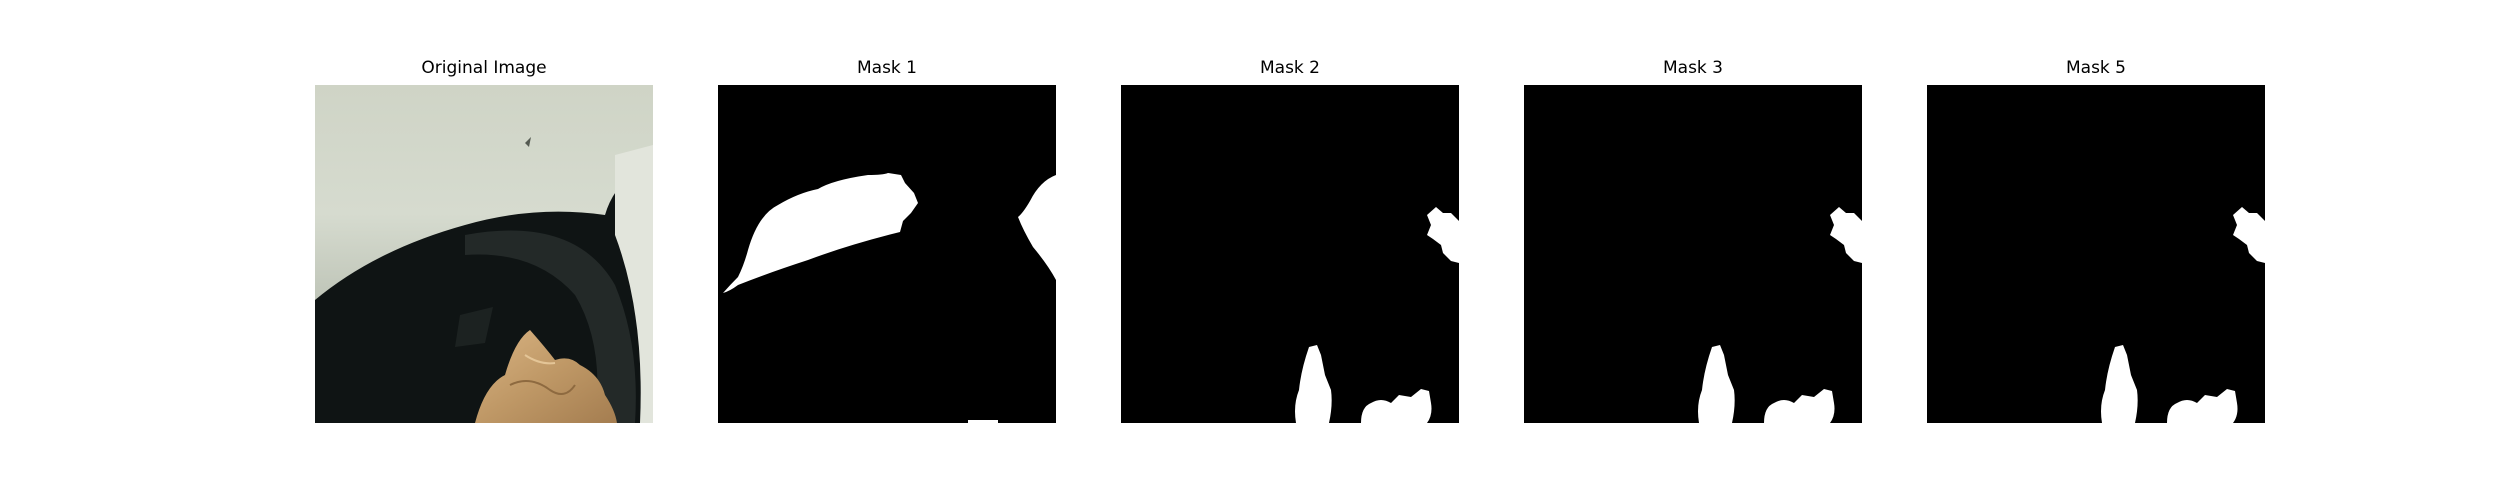  What do you see at coordinates (1693, 68) in the screenshot?
I see `panel-title: Mask 3` at bounding box center [1693, 68].